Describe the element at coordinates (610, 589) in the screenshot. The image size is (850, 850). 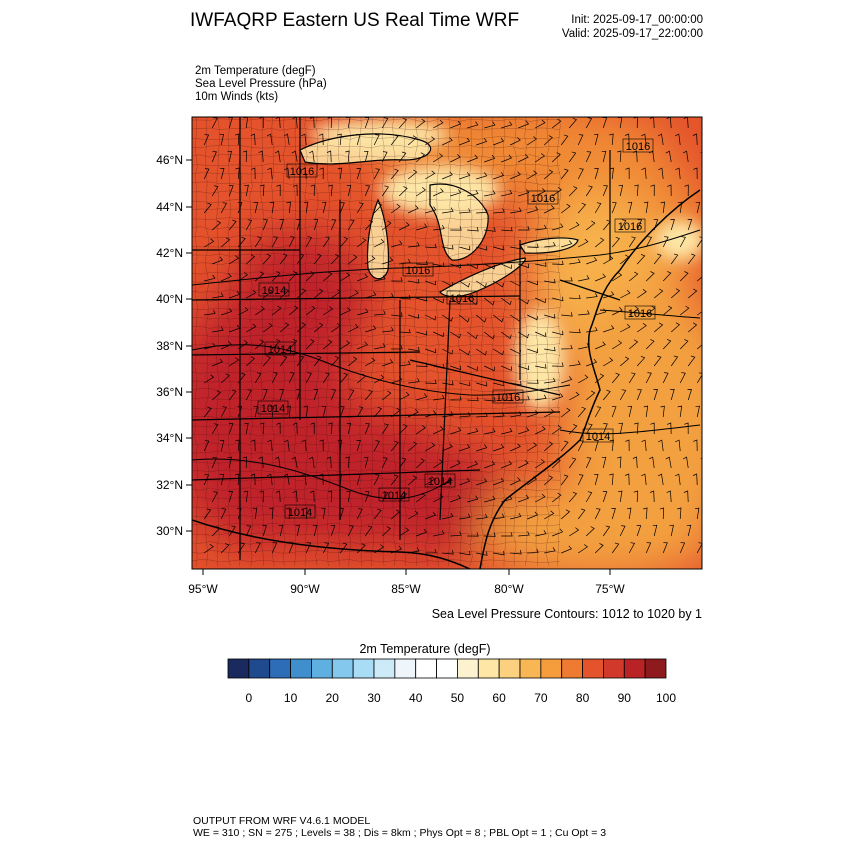
I see `lon-tick-label: 75°W` at that location.